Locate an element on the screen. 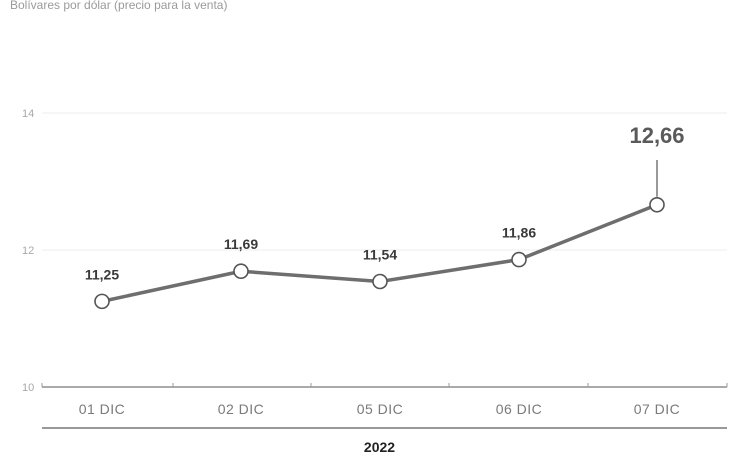 The width and height of the screenshot is (731, 459). x-axis is located at coordinates (384, 385).